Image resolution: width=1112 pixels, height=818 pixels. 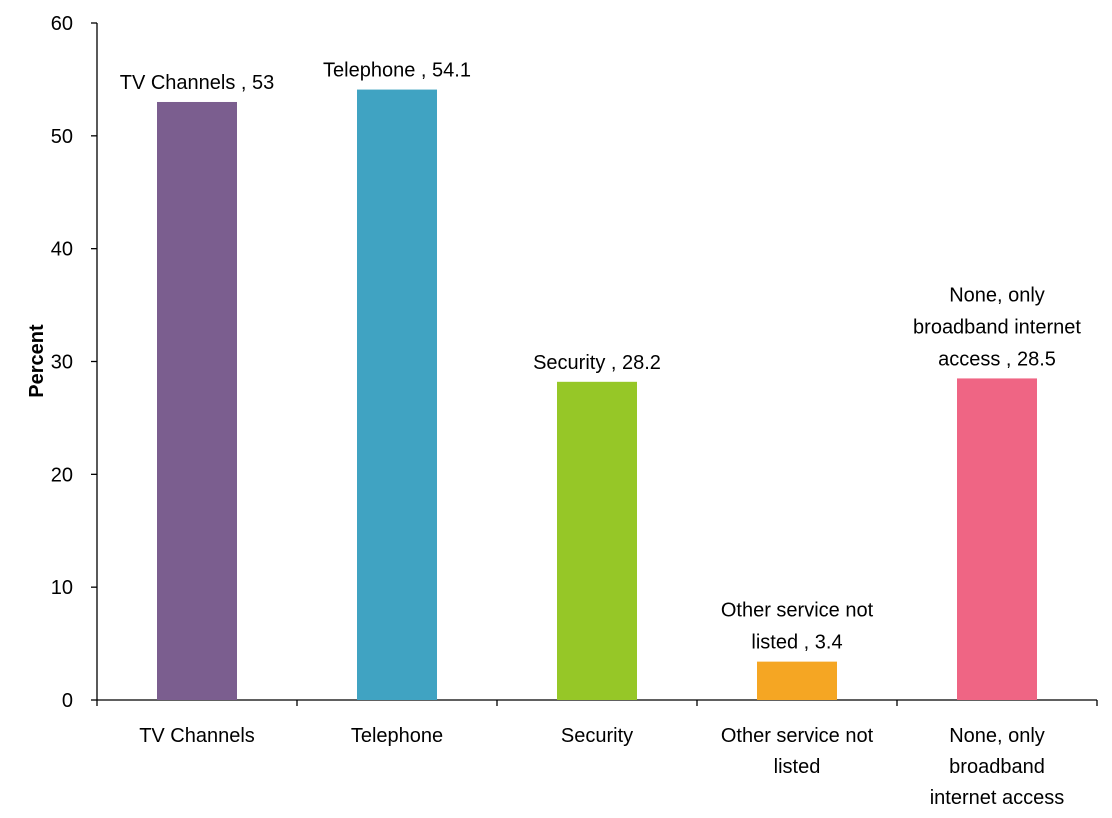 What do you see at coordinates (37, 361) in the screenshot?
I see `y-axis-title: Percent` at bounding box center [37, 361].